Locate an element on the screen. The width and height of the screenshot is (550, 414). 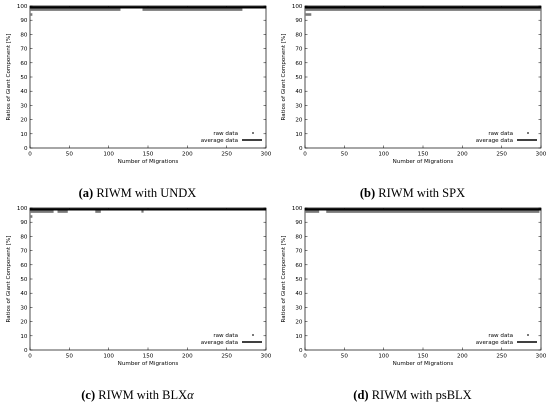
caption-text: RIWM with UNDX is located at coordinates (146, 193).